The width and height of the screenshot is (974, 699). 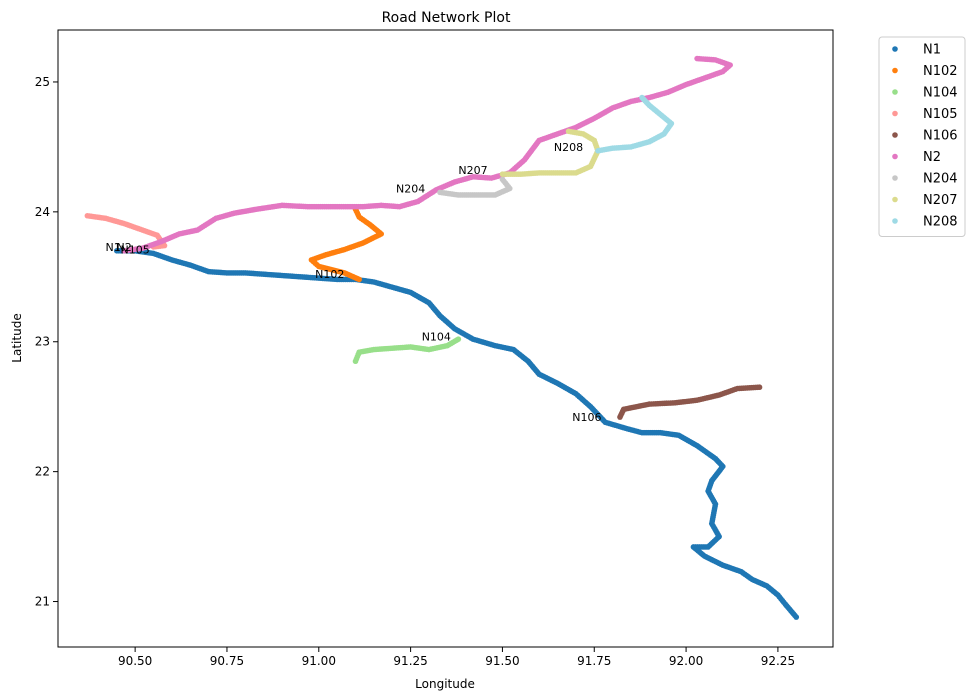 What do you see at coordinates (594, 661) in the screenshot?
I see `x-tick-label: 91.75` at bounding box center [594, 661].